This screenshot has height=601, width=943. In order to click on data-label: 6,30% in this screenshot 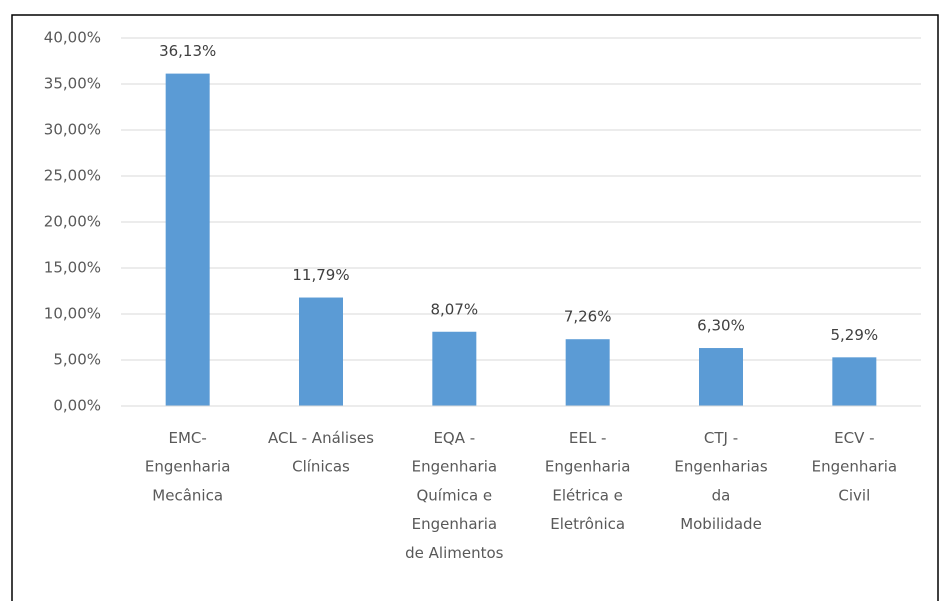, I will do `click(721, 326)`.